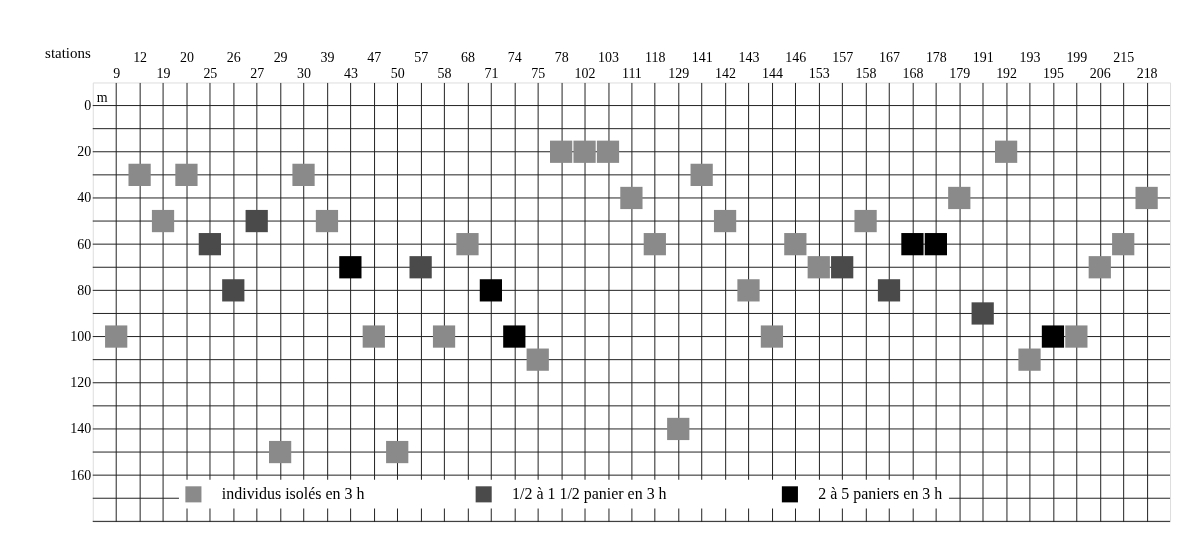  I want to click on x-tick-label: 193, so click(1030, 58).